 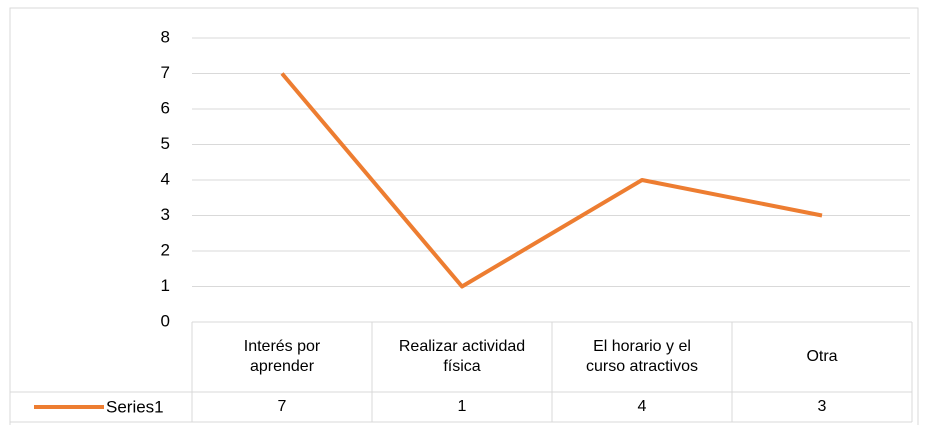 I want to click on data-label-text: 7, so click(x=282, y=406).